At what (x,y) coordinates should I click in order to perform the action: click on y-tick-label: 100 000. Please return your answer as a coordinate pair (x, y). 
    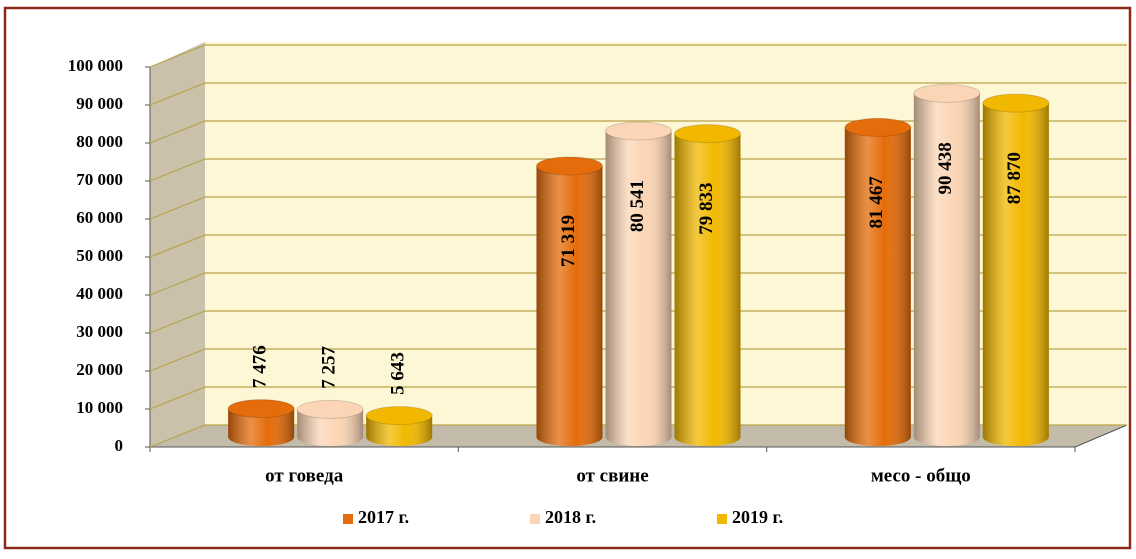
    Looking at the image, I should click on (95, 65).